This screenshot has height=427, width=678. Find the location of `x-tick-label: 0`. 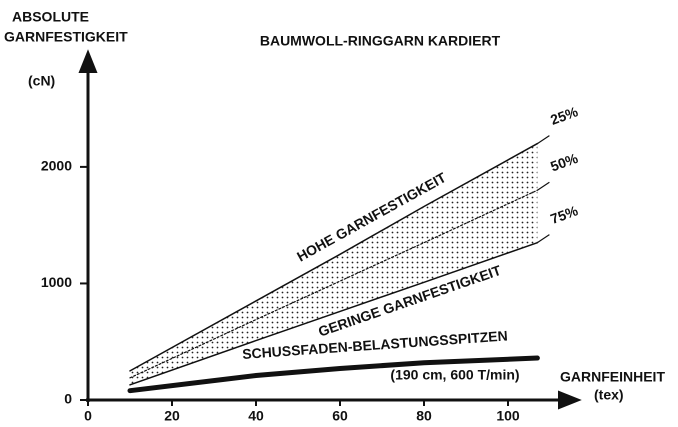

x-tick-label: 0 is located at coordinates (88, 416).